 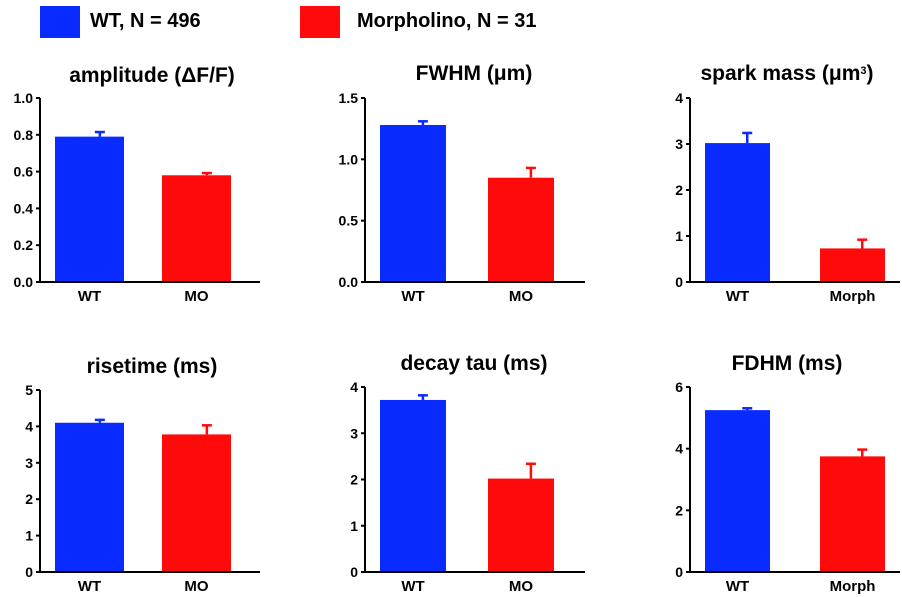 What do you see at coordinates (787, 183) in the screenshot?
I see `chart-panel-3: spark mass (μm3) WT Morph 0 1 2 3 4` at bounding box center [787, 183].